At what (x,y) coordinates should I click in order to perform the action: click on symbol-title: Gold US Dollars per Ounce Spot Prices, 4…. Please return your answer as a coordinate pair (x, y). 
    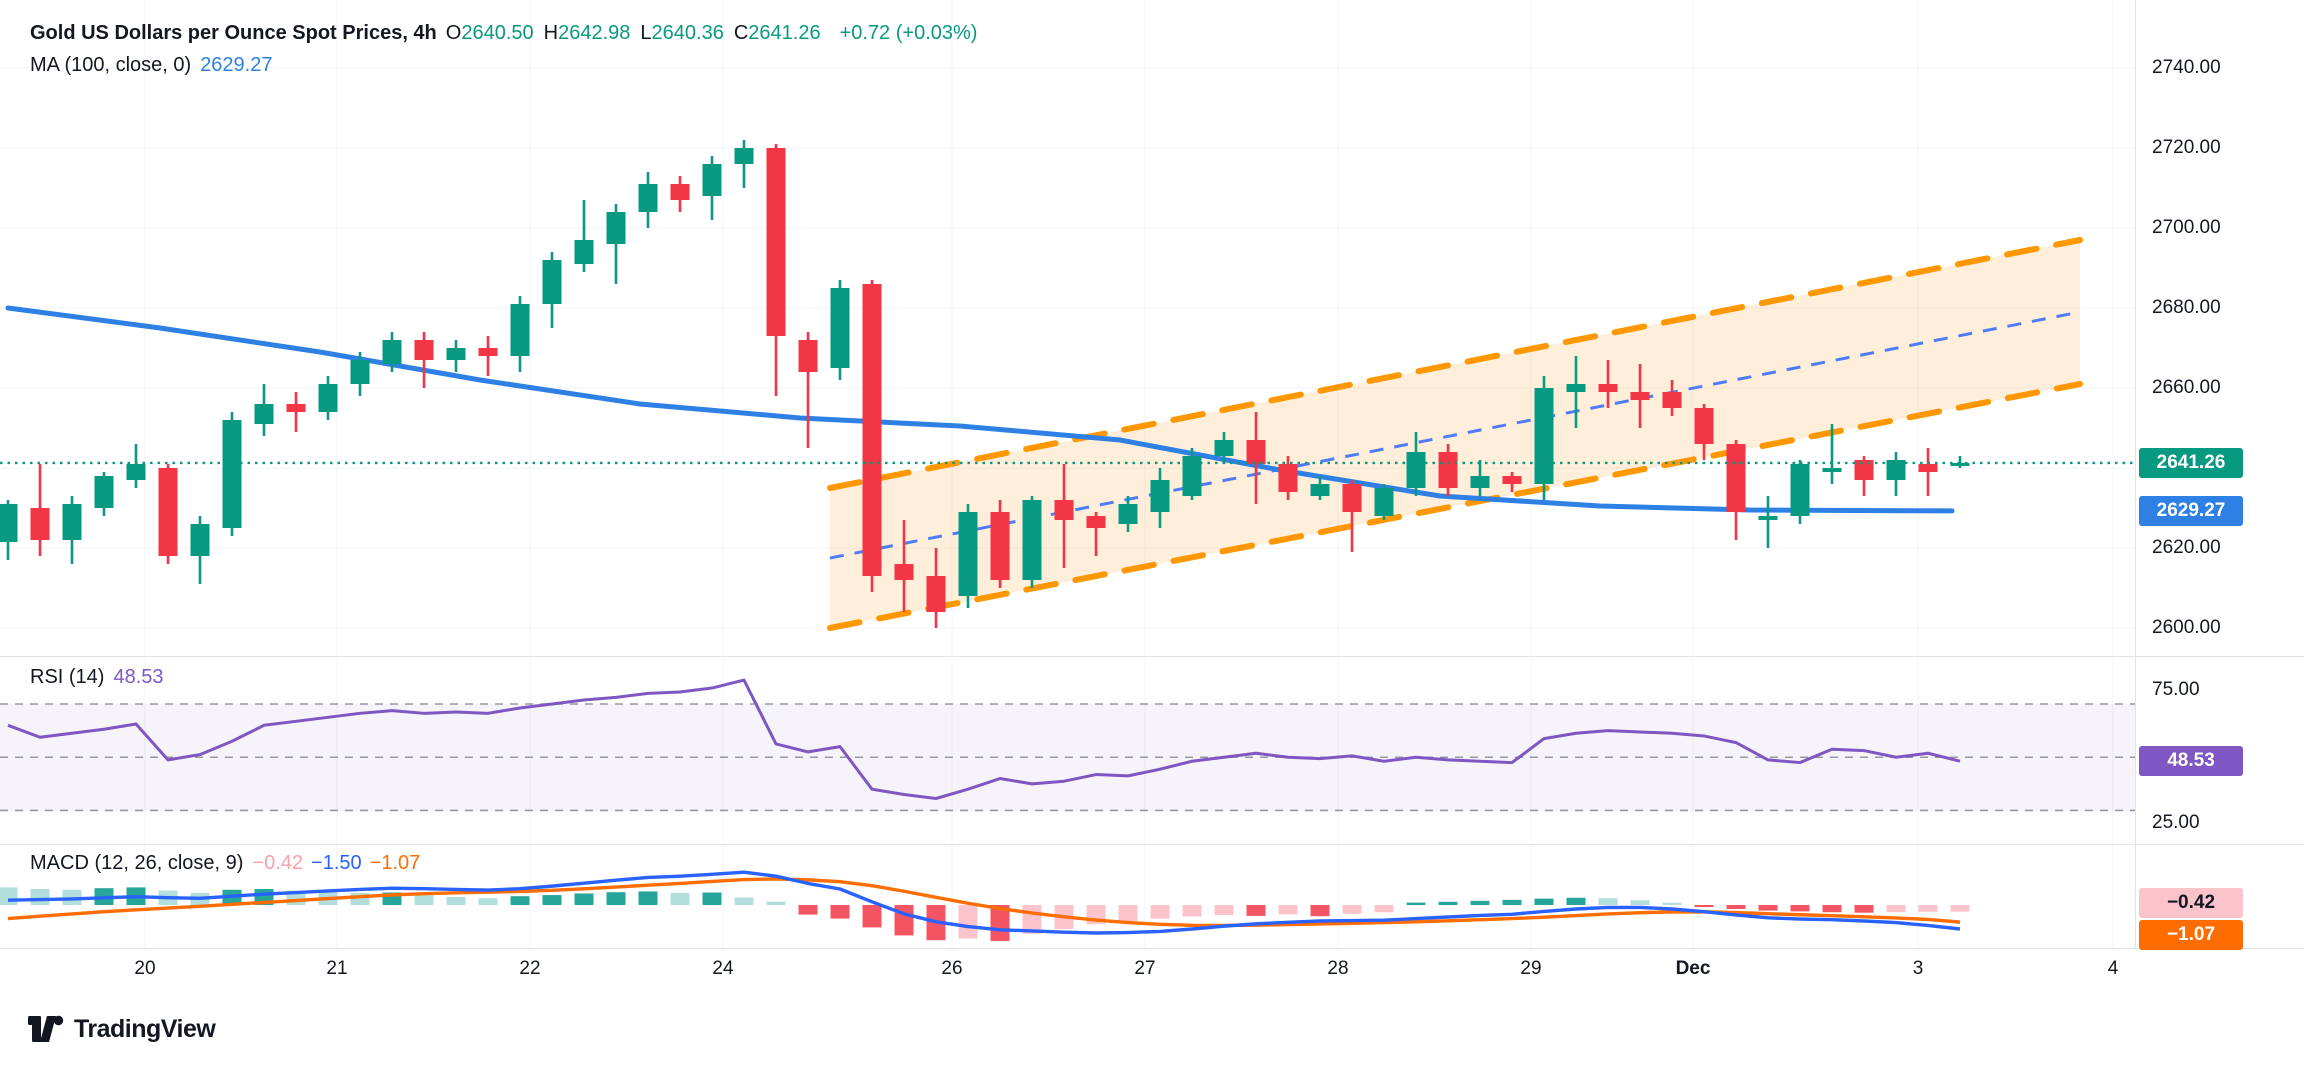
    Looking at the image, I should click on (233, 33).